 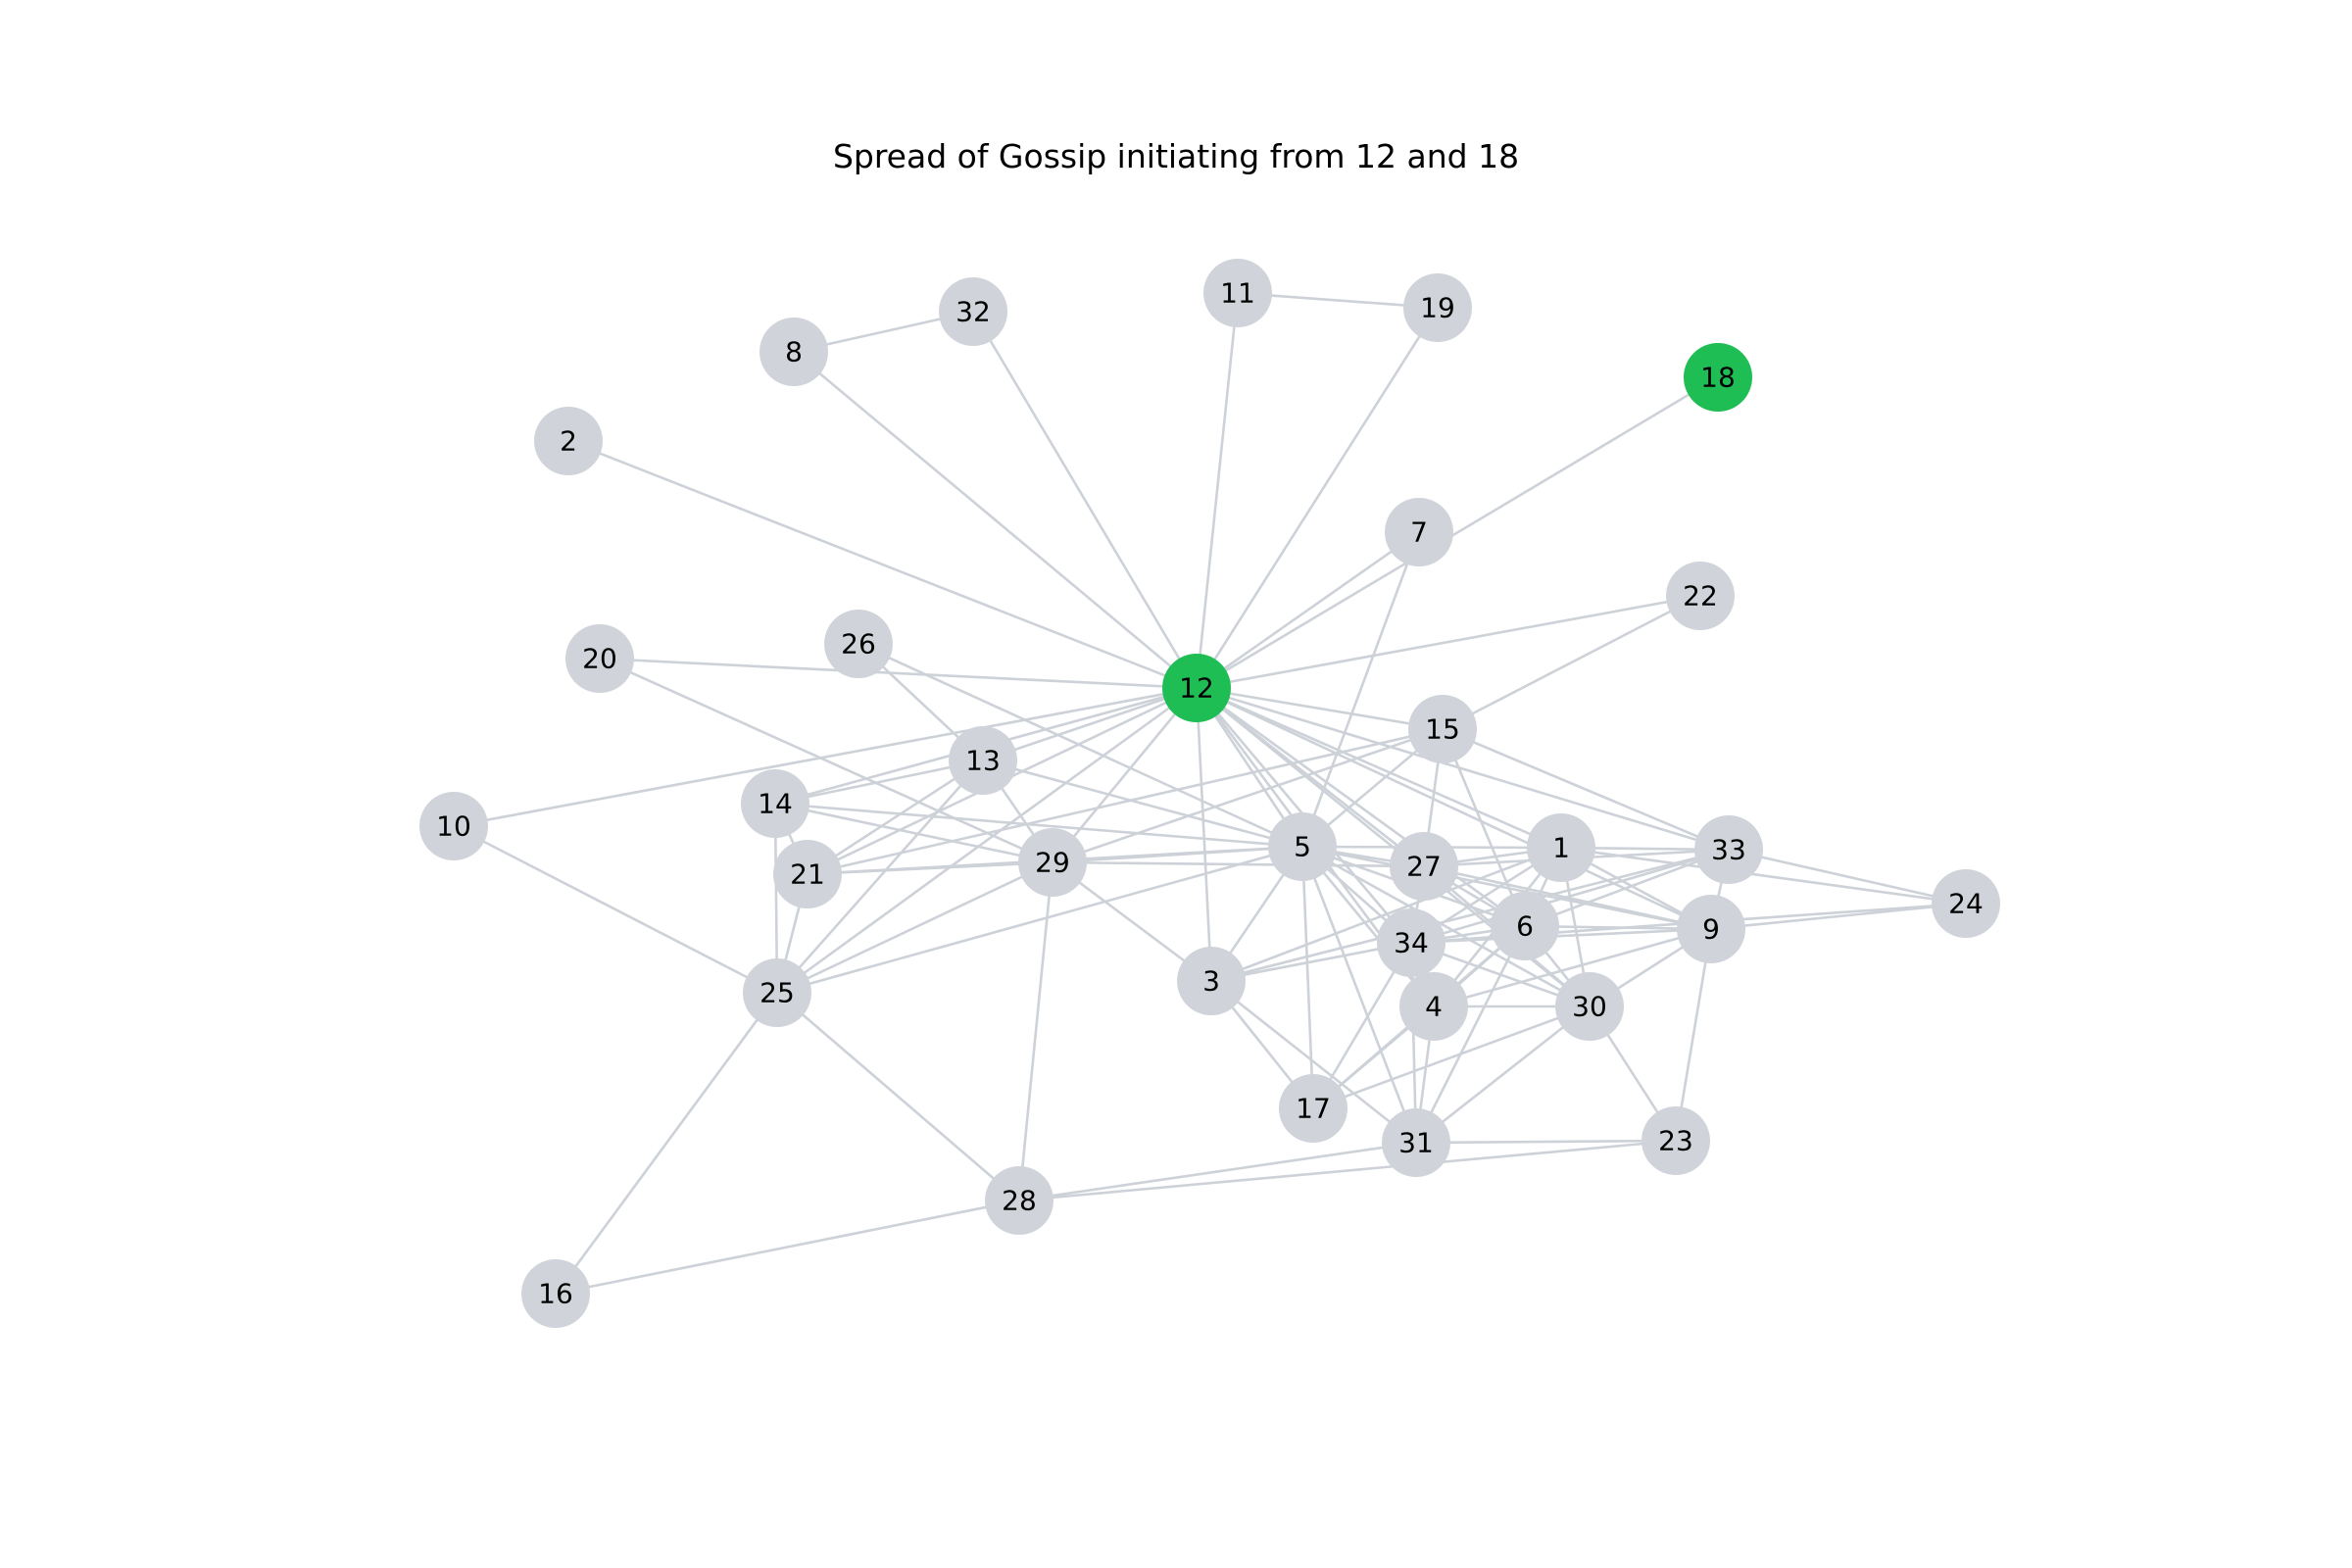 I want to click on node-29: 29, so click(x=1052, y=862).